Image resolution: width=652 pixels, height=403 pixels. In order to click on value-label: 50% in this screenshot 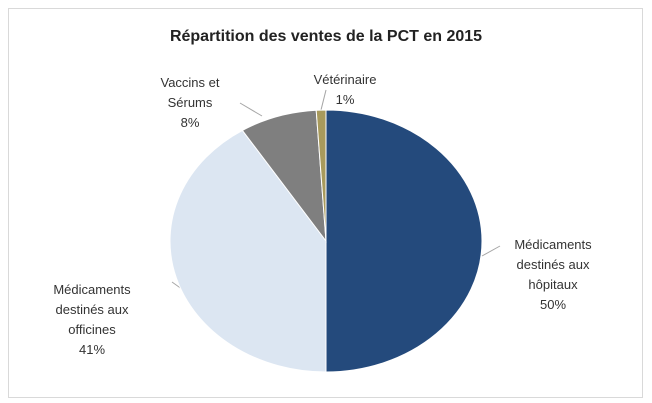, I will do `click(553, 304)`.